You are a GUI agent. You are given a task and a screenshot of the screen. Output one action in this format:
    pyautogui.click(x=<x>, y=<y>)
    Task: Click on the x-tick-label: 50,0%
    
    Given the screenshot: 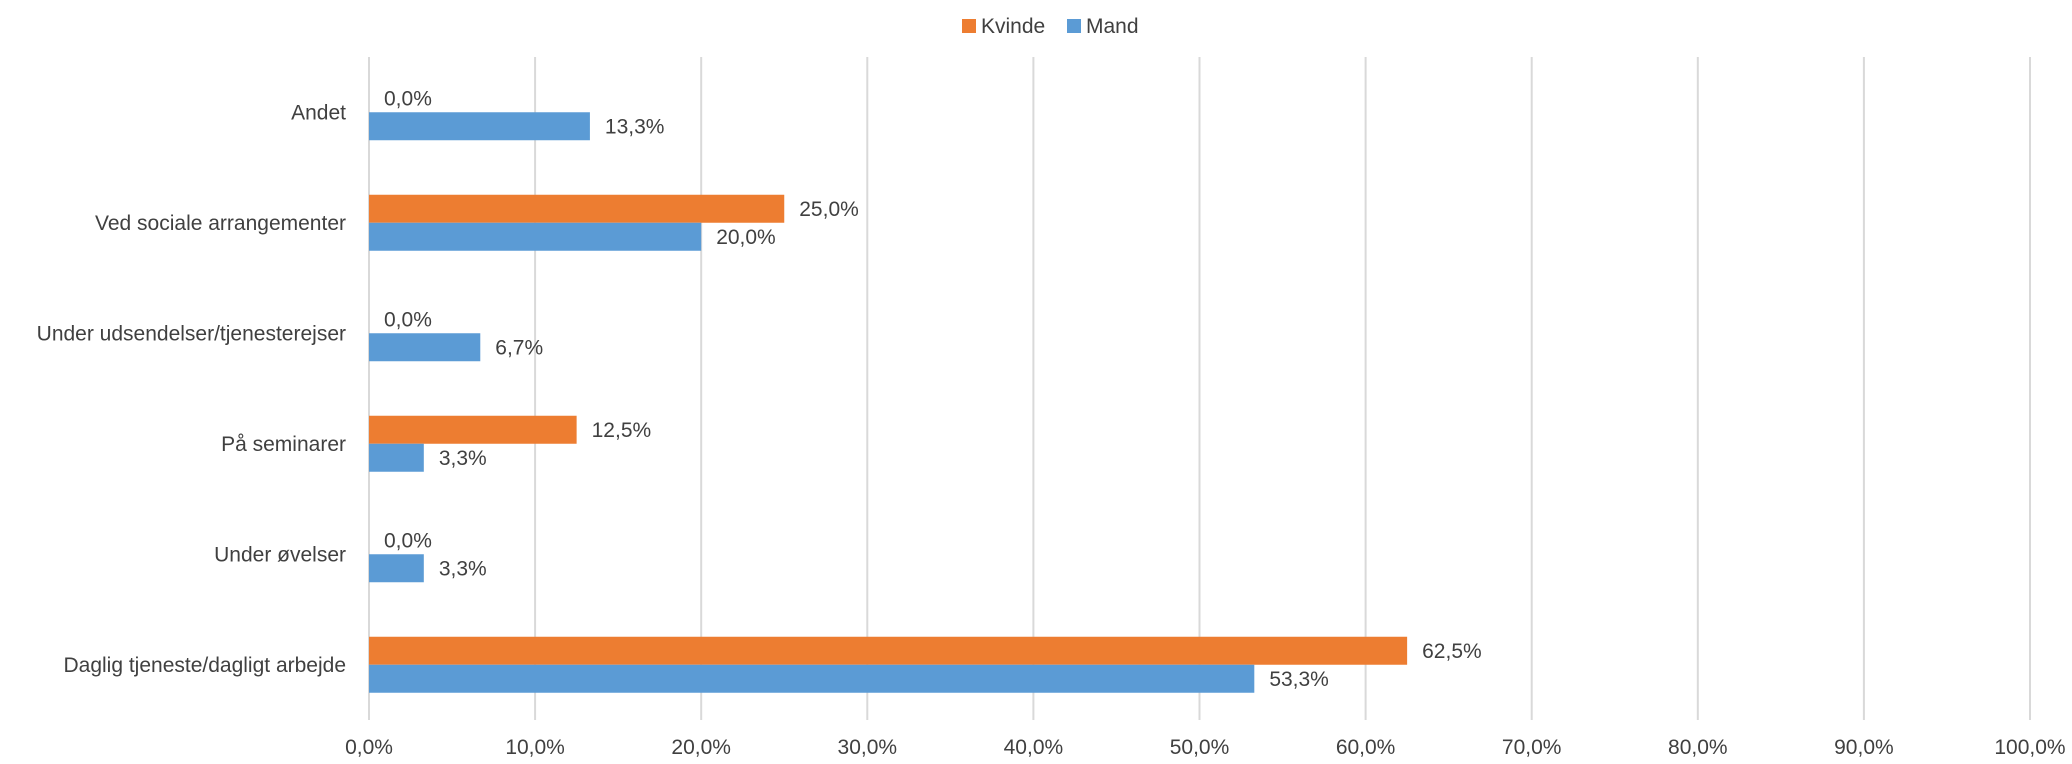 What is the action you would take?
    pyautogui.click(x=1200, y=747)
    